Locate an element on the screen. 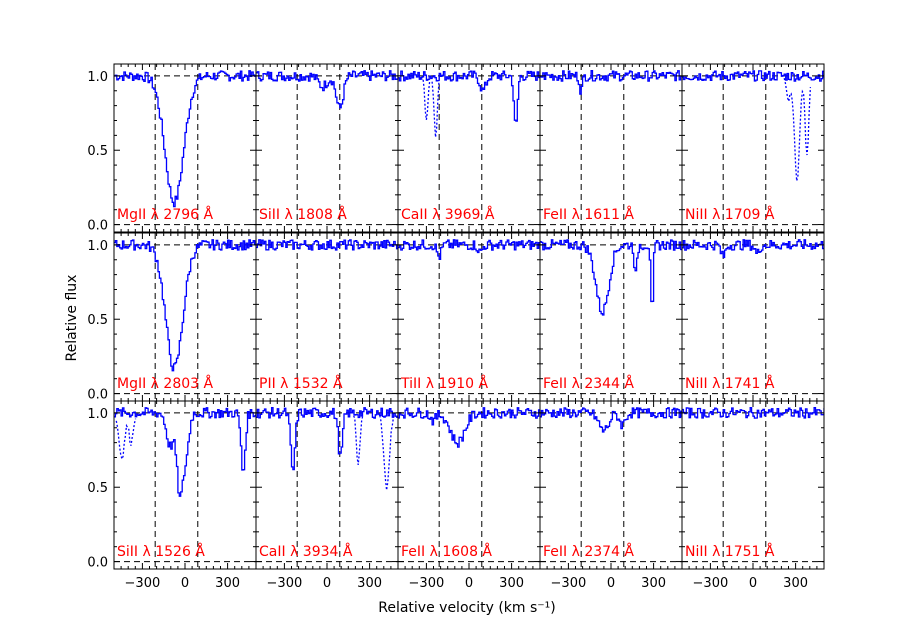  spectrum-panel: FeII λ 1608 Å −300 0 300 is located at coordinates (469, 495).